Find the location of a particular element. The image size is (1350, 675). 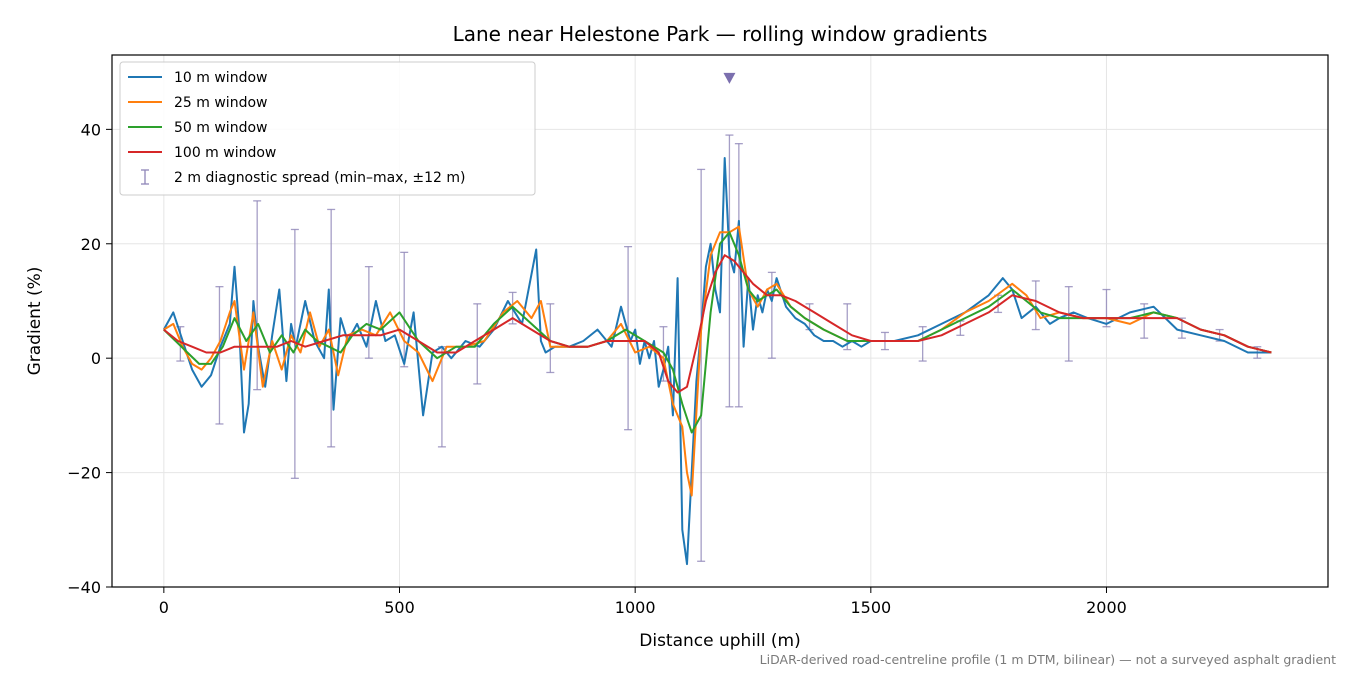

y-tick-label: 20 is located at coordinates (91, 244).